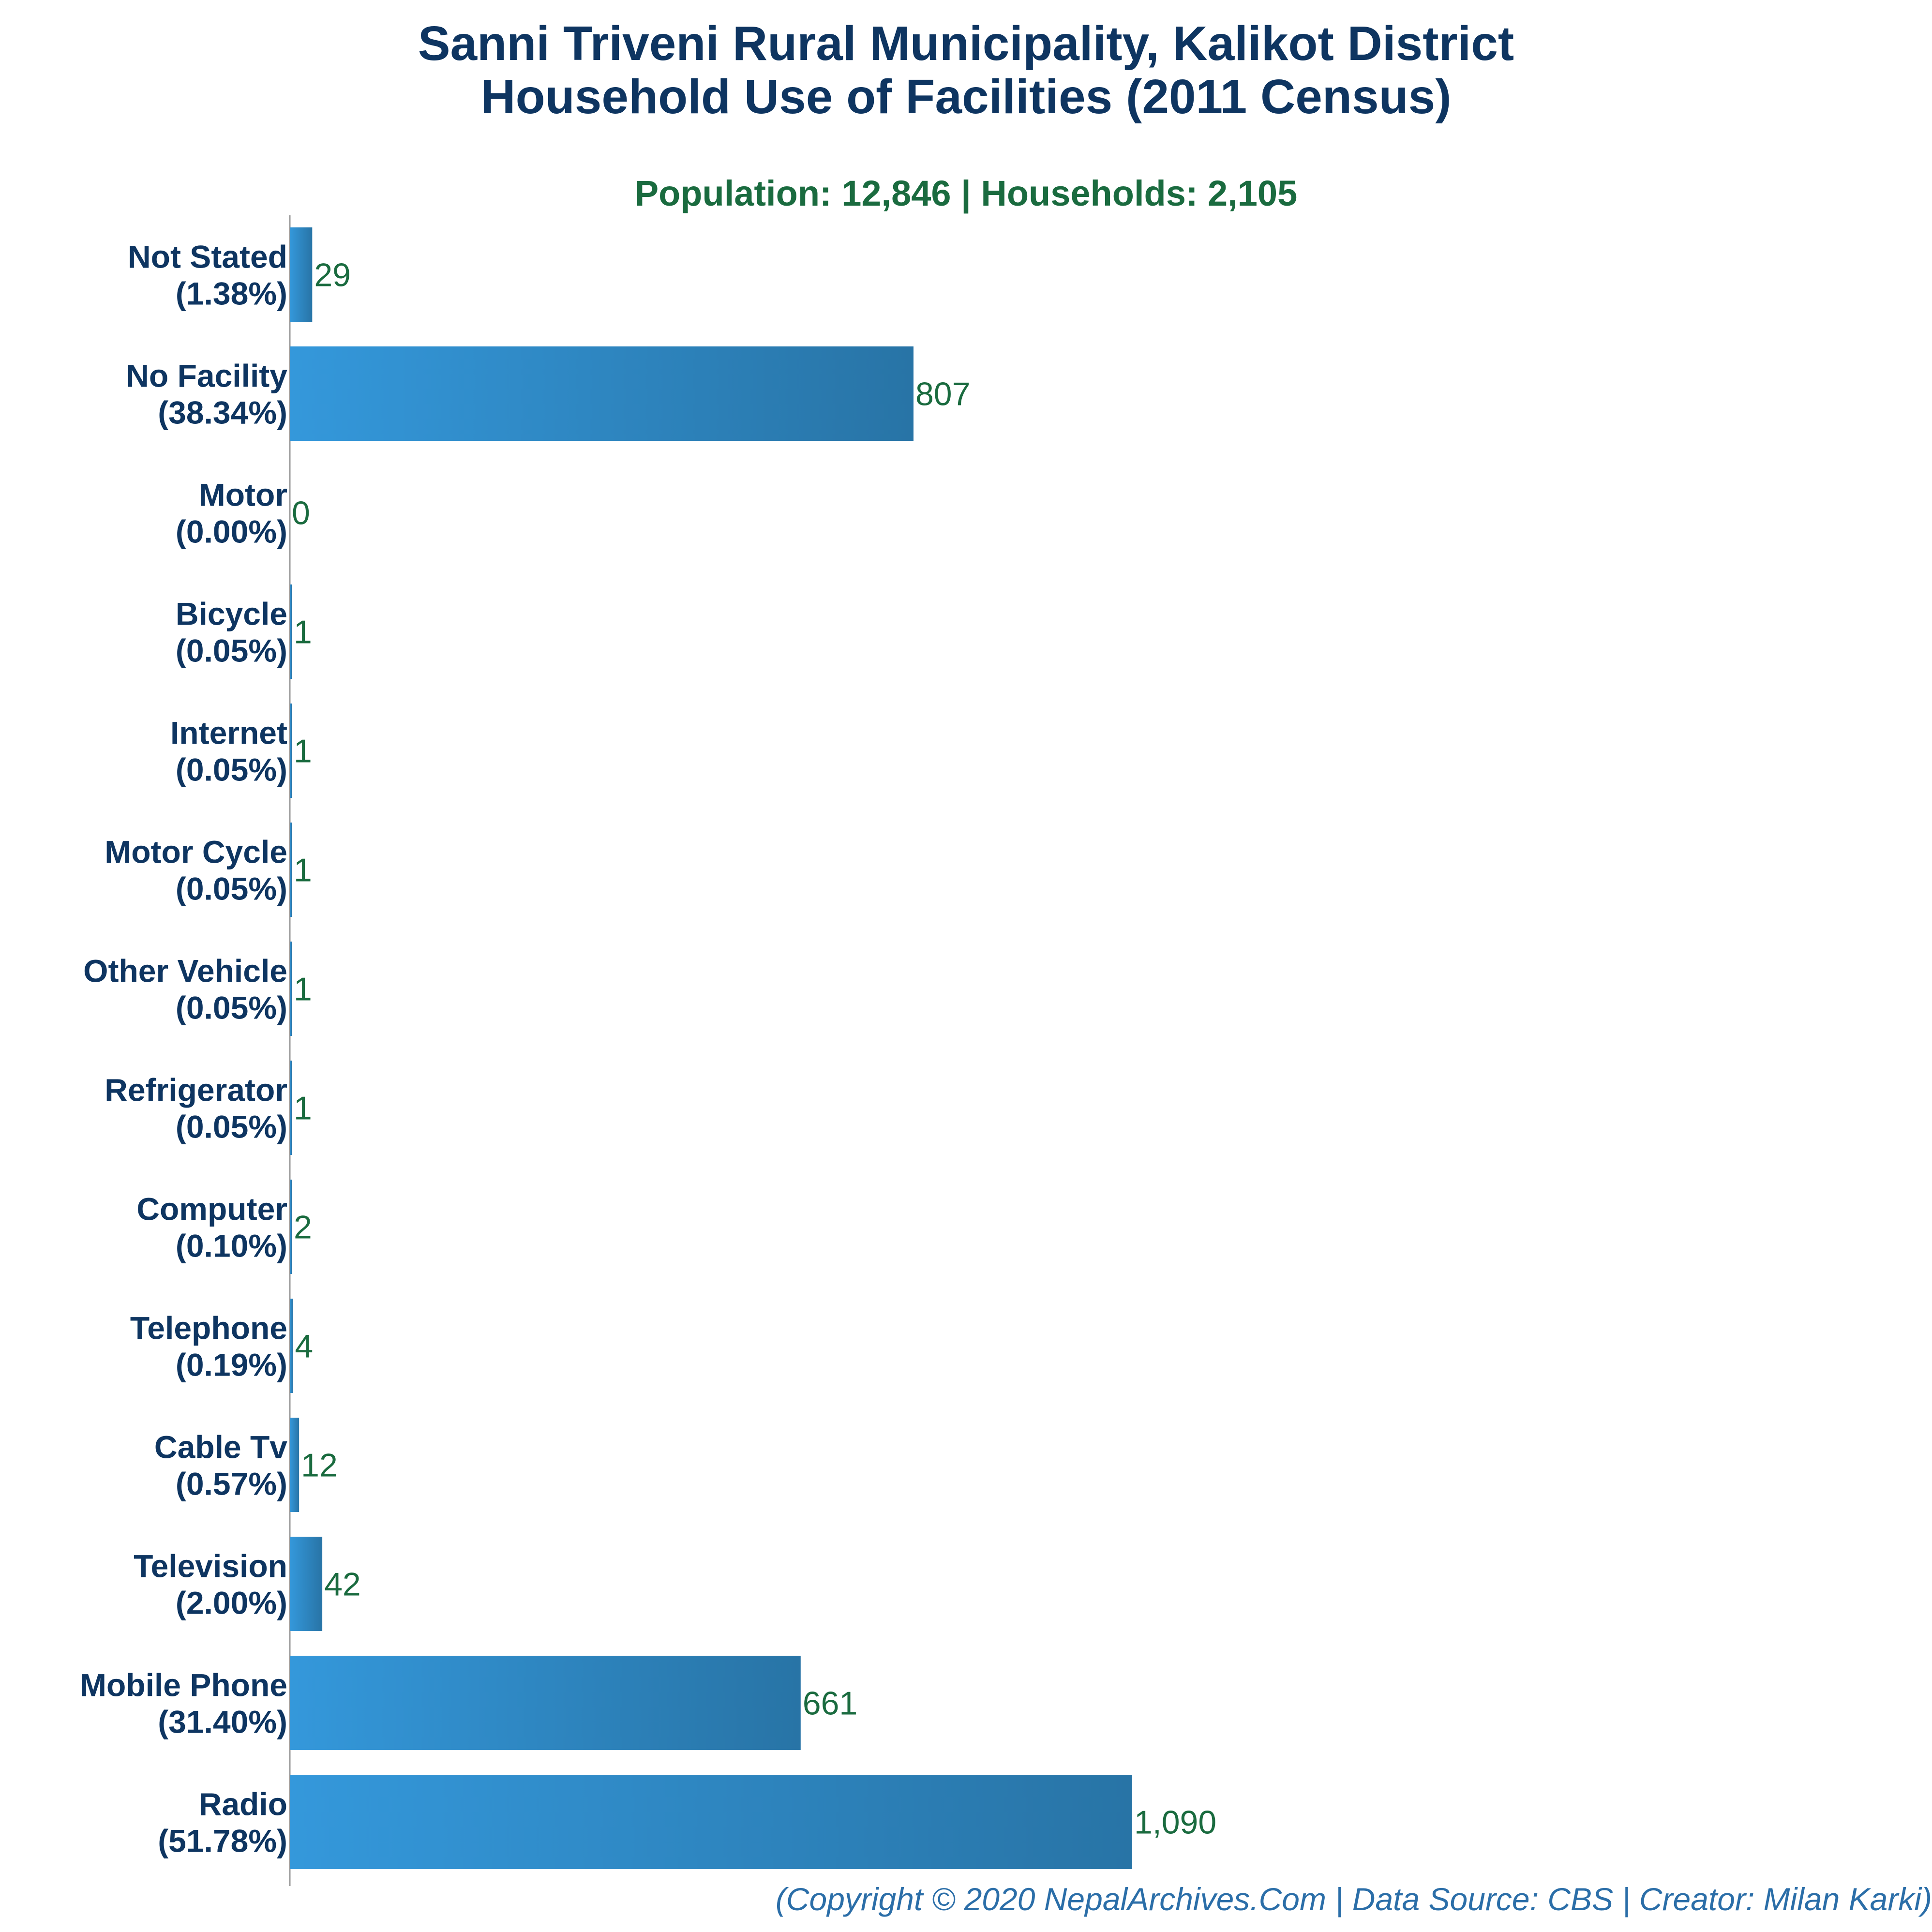 The width and height of the screenshot is (1932, 1932). I want to click on category-label-refrigerator: Refrigerator, so click(196, 1090).